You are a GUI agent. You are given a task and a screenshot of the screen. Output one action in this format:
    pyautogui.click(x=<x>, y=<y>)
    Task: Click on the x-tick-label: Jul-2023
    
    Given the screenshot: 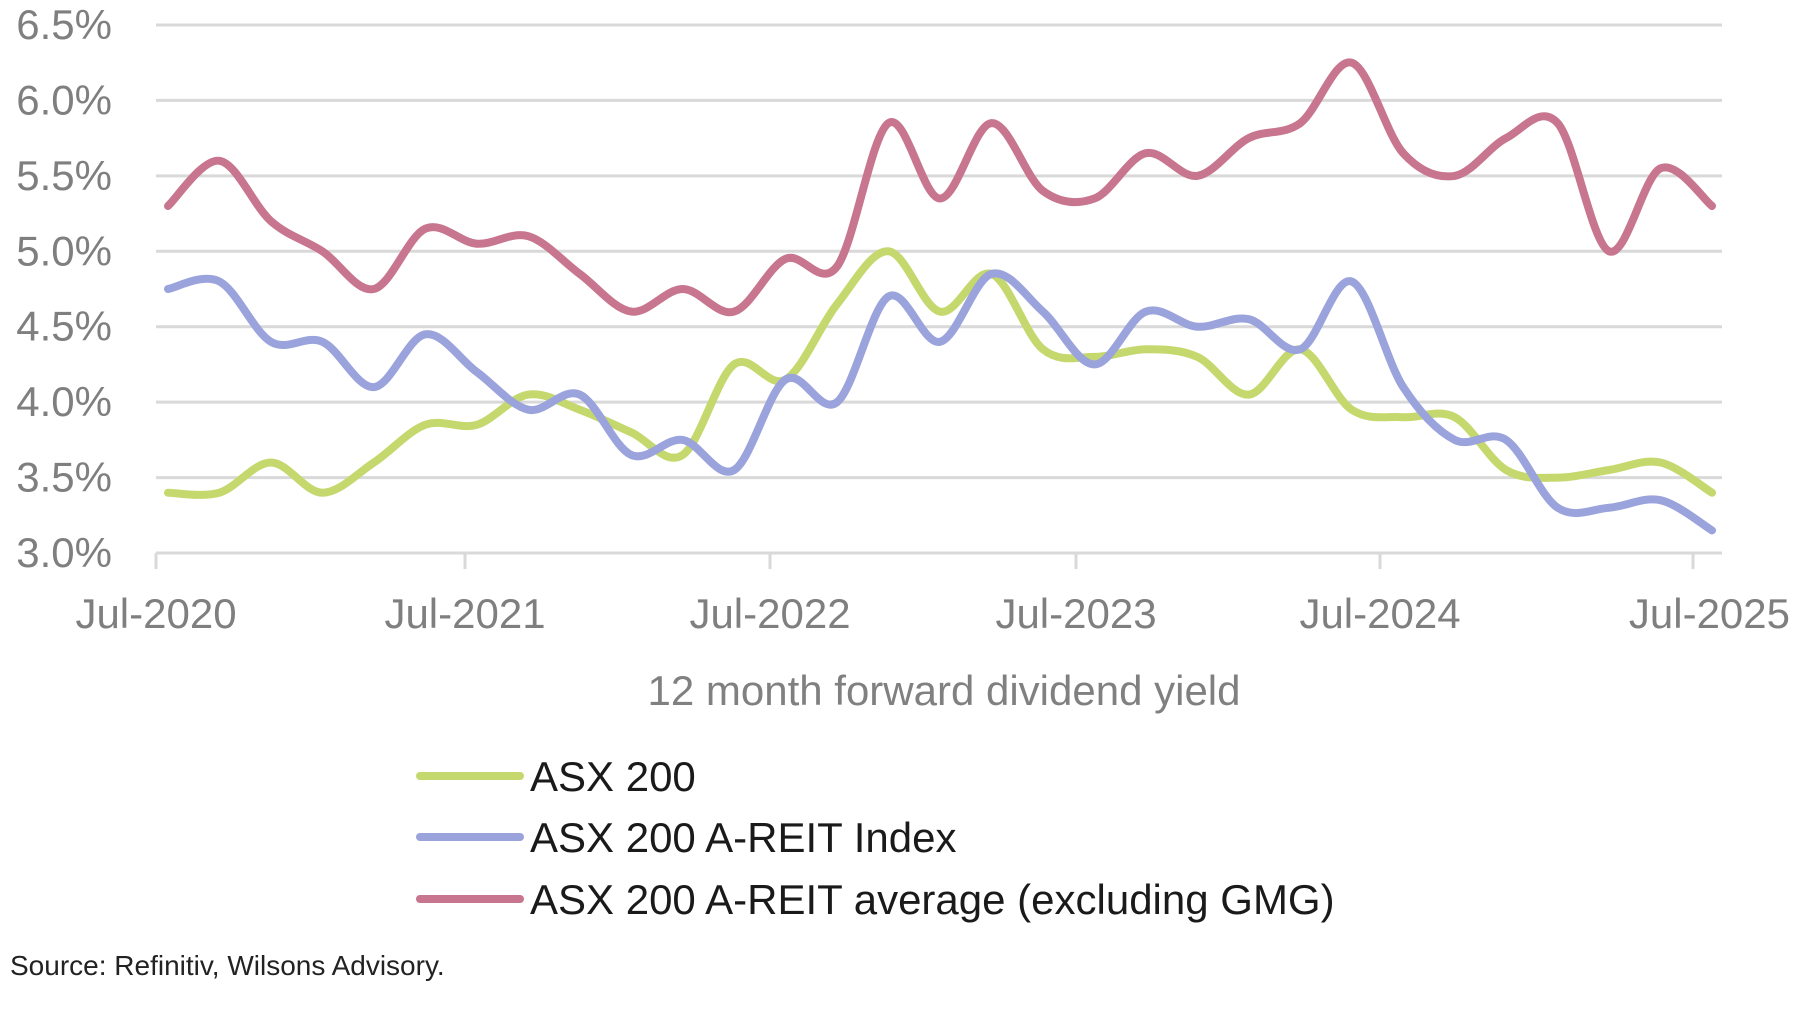 What is the action you would take?
    pyautogui.click(x=1075, y=613)
    